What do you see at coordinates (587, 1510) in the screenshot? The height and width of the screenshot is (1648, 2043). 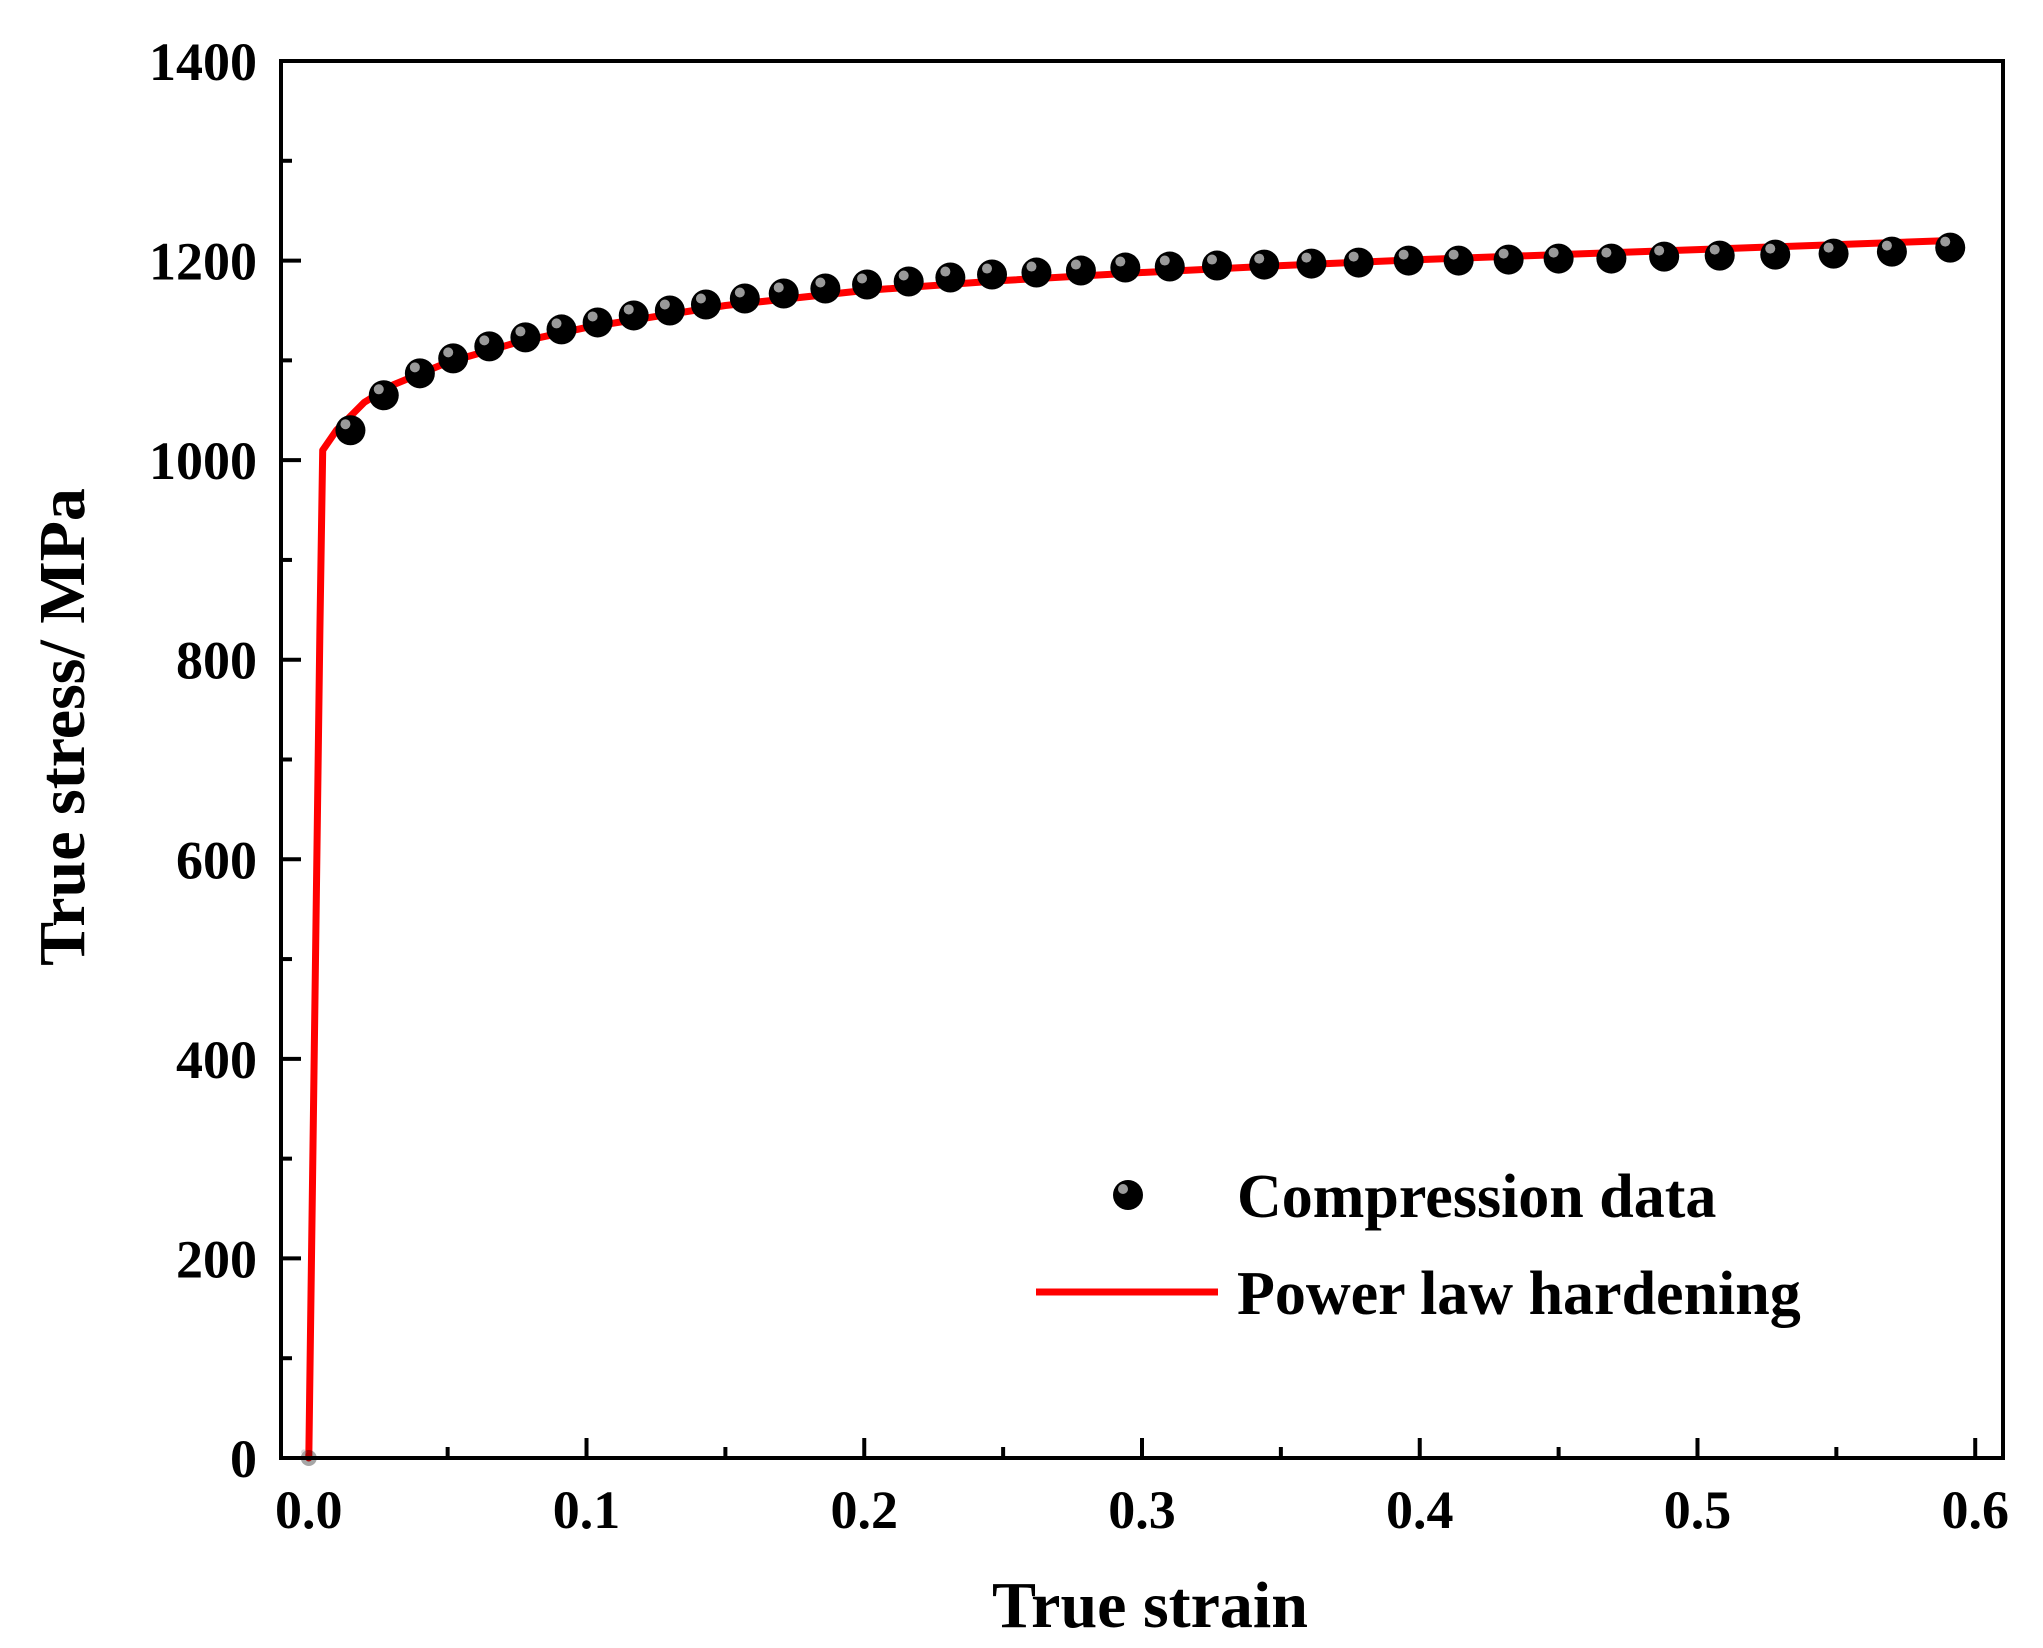 I see `x-tick-label: 0.1` at bounding box center [587, 1510].